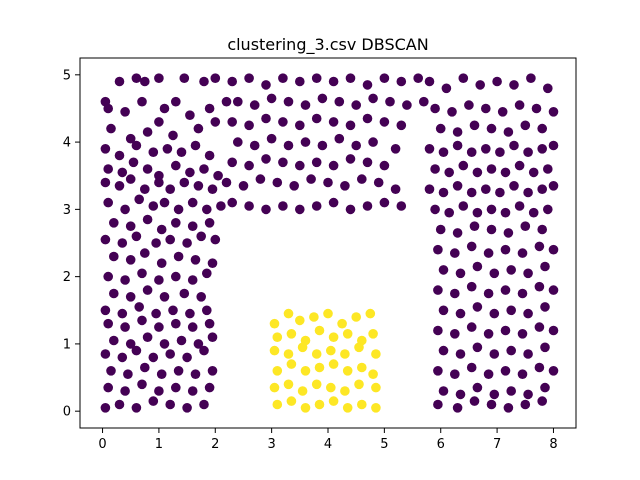  I want to click on x-axis: 0 1 2 3 4 5 6 7 8, so click(328, 440).